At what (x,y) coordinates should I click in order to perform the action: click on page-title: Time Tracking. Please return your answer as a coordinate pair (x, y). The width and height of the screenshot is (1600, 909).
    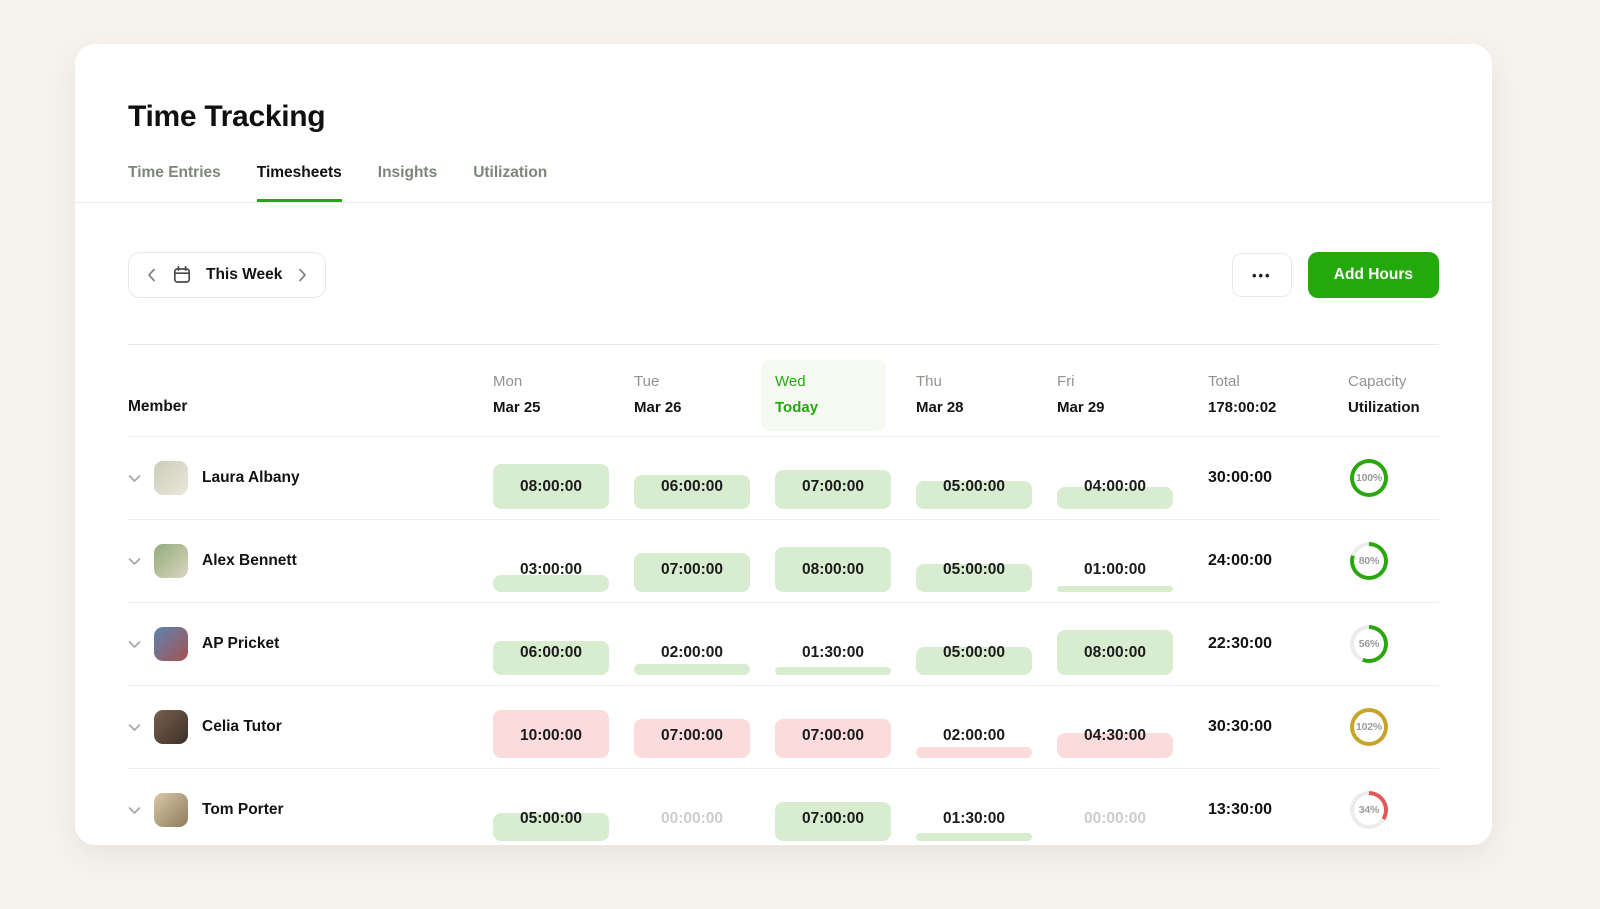
    Looking at the image, I should click on (227, 116).